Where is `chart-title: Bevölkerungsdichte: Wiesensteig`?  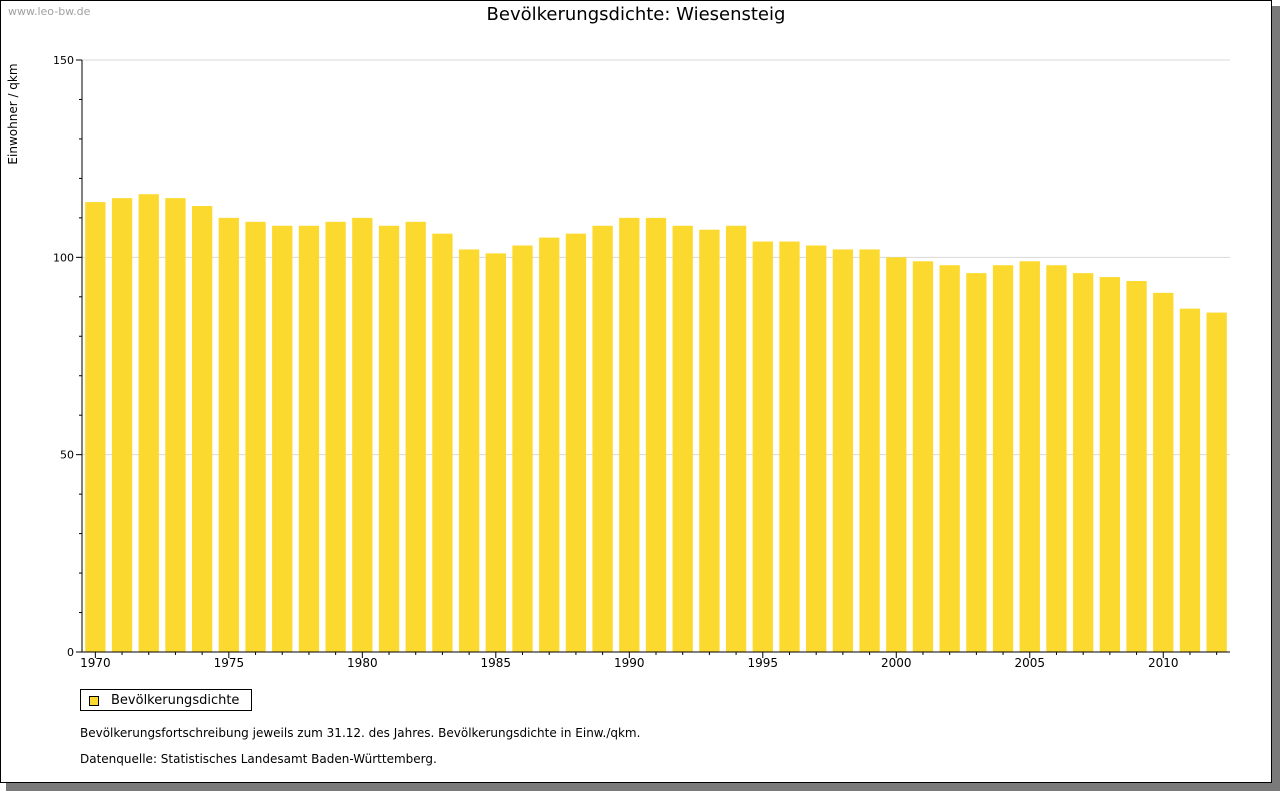 chart-title: Bevölkerungsdichte: Wiesensteig is located at coordinates (636, 14).